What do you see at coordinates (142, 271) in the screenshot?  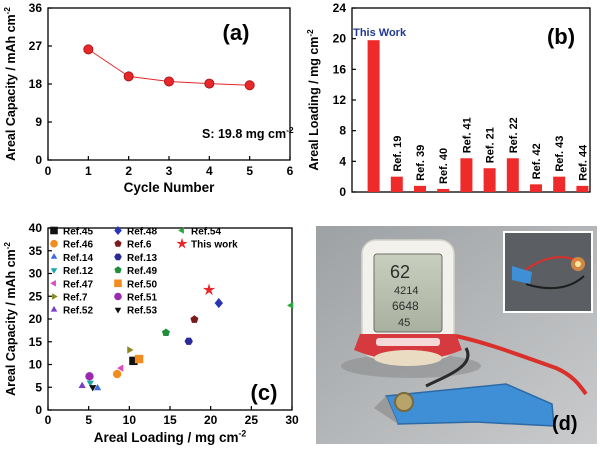 I see `legend-label-c: Ref.49` at bounding box center [142, 271].